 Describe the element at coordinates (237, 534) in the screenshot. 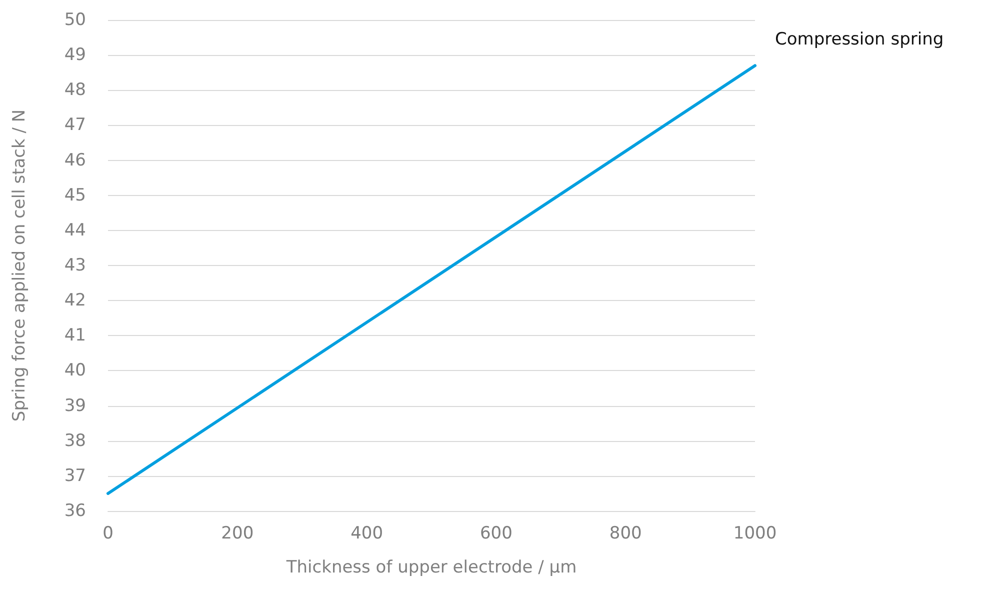

I see `x-tick-label: 200` at that location.